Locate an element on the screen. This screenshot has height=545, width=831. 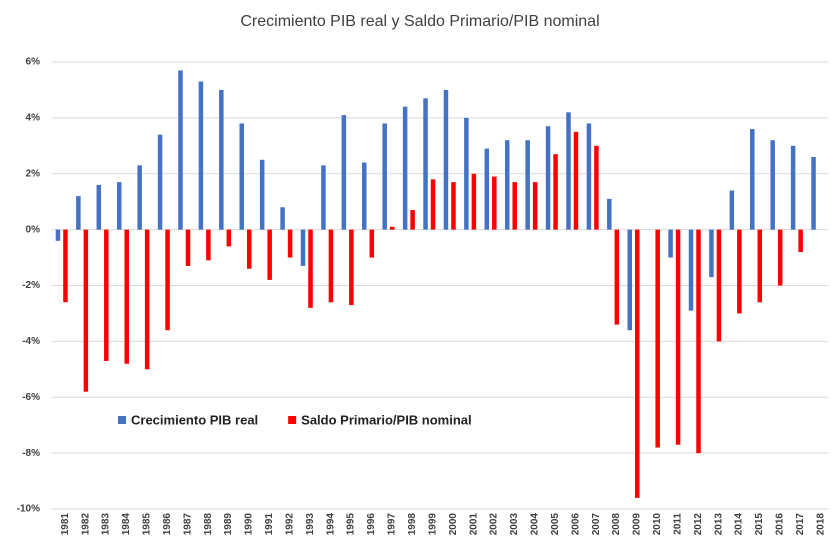
x-tick-label: 1992 is located at coordinates (289, 524).